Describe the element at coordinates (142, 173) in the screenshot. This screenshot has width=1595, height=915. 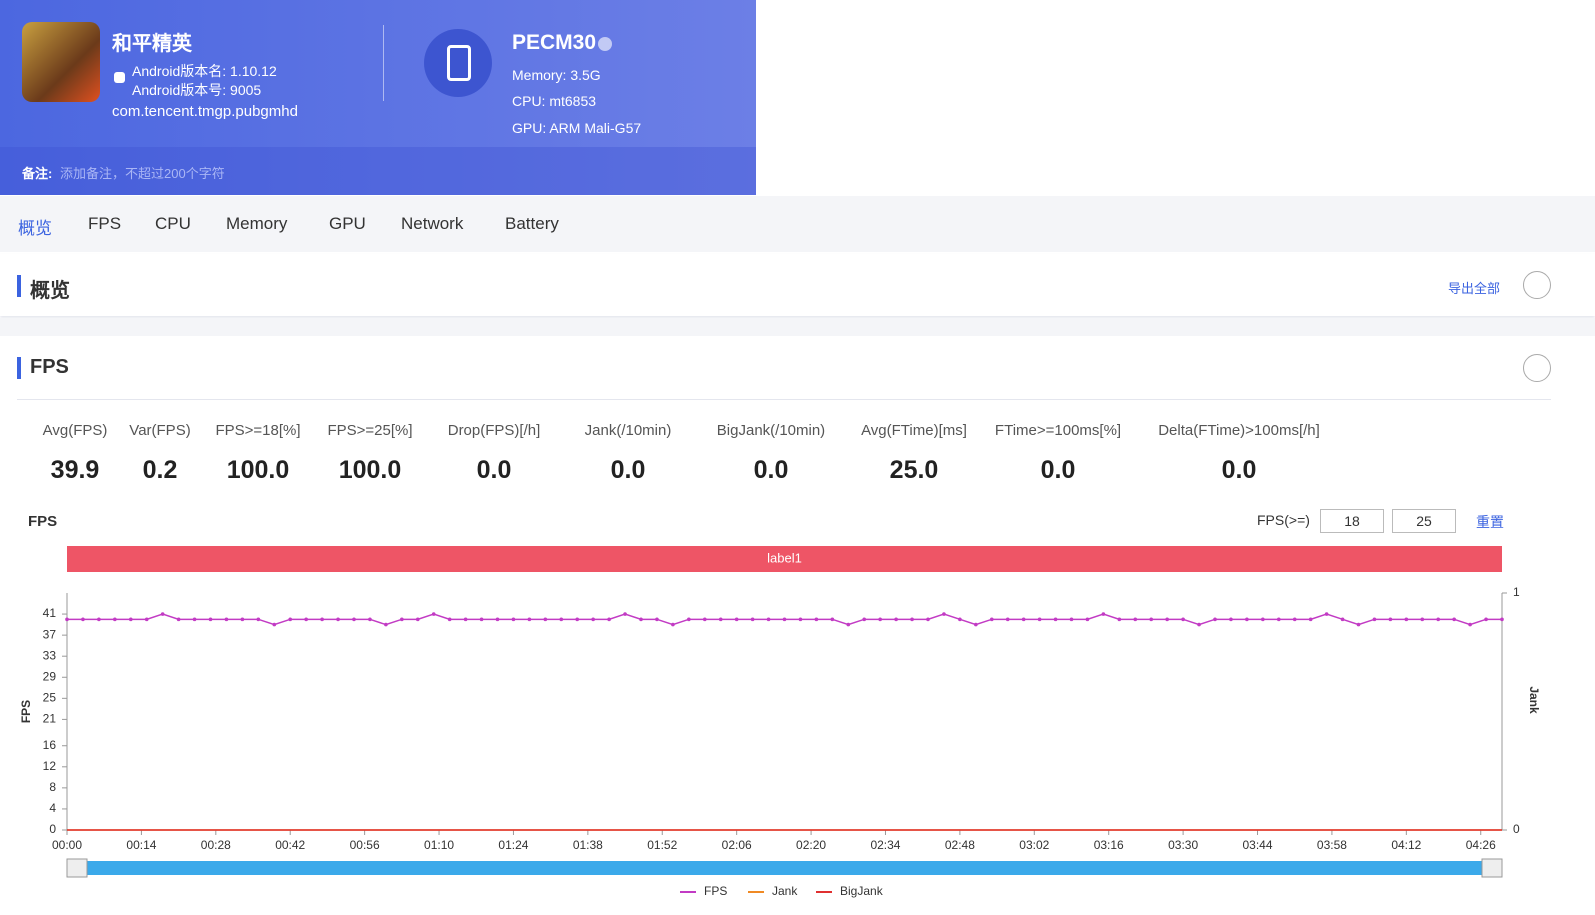
I see `note-input: 添加备注，不超过200个字符` at that location.